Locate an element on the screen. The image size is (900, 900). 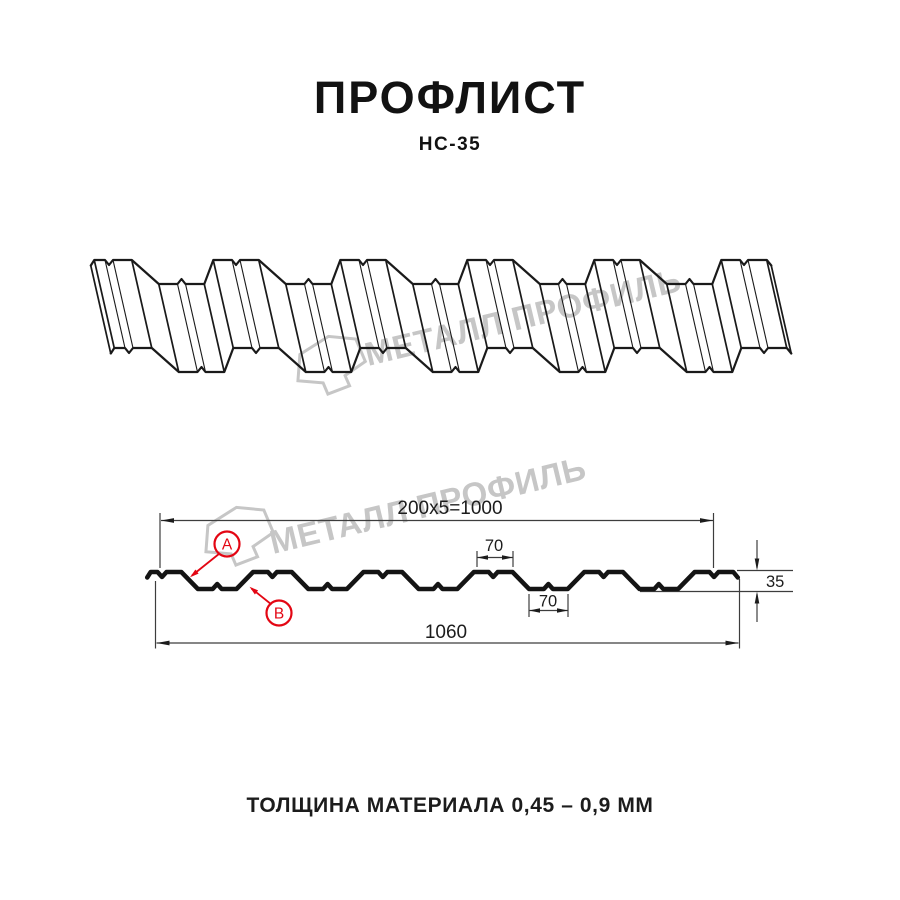
thickness-caption: ТОЛЩИНА МАТЕРИАЛА 0,45 – 0,9 ММ is located at coordinates (450, 805).